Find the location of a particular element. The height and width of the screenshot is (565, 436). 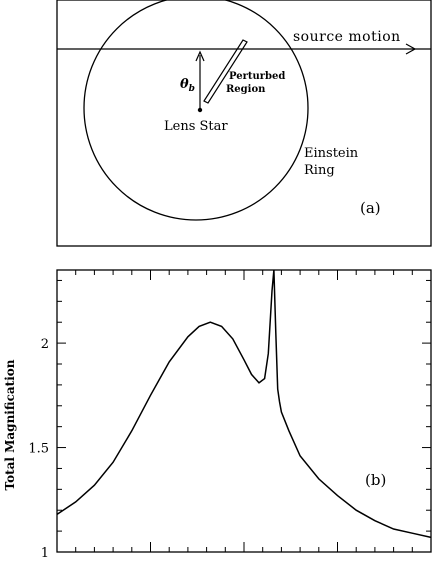

y-axis-label: Total Magnification is located at coordinates (10, 424).